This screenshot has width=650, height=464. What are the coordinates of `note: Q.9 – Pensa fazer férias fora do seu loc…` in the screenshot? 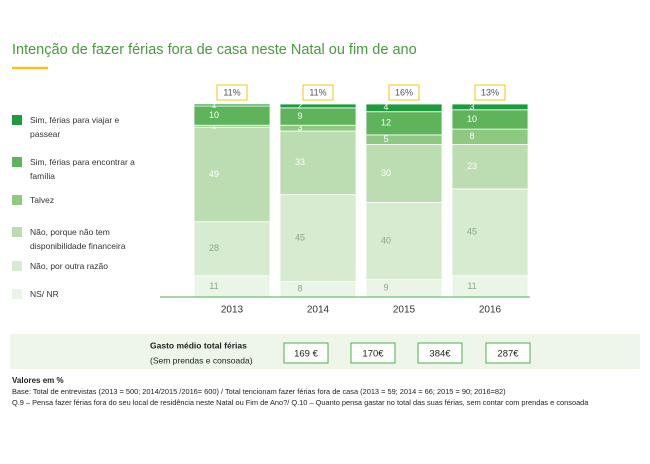 It's located at (300, 402).